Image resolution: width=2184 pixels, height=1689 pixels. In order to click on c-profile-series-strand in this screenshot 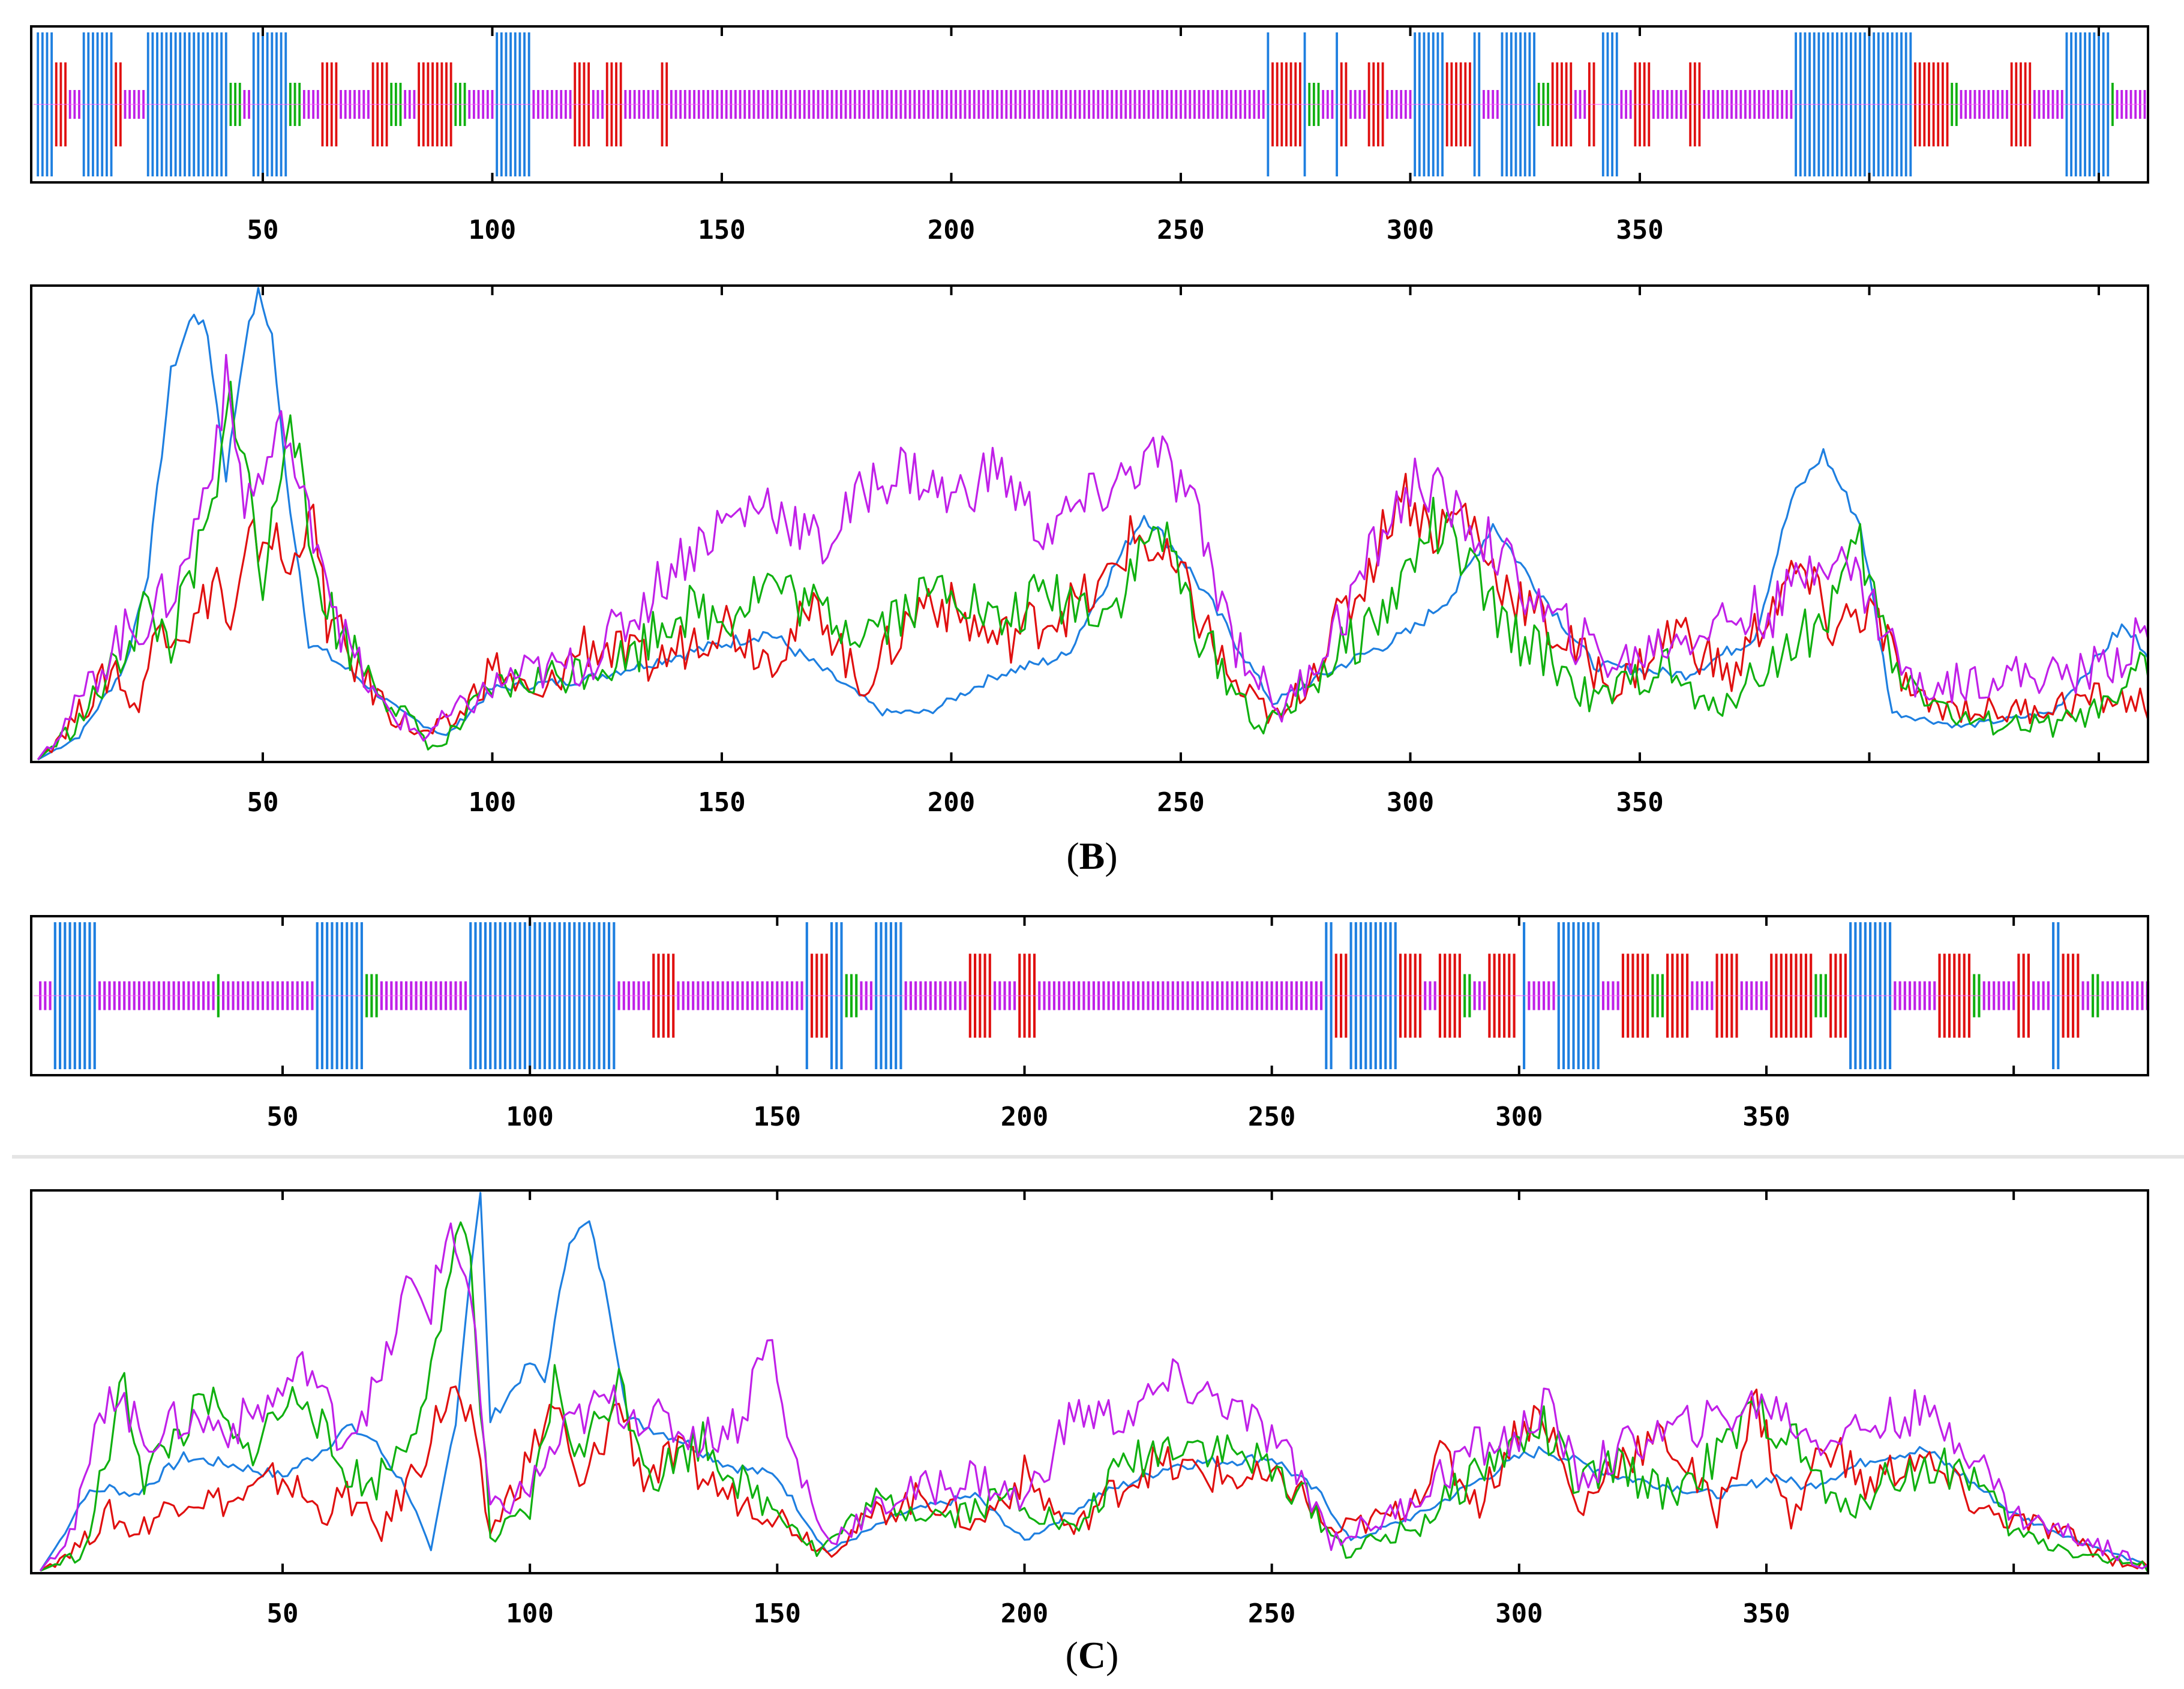, I will do `click(1094, 1479)`.